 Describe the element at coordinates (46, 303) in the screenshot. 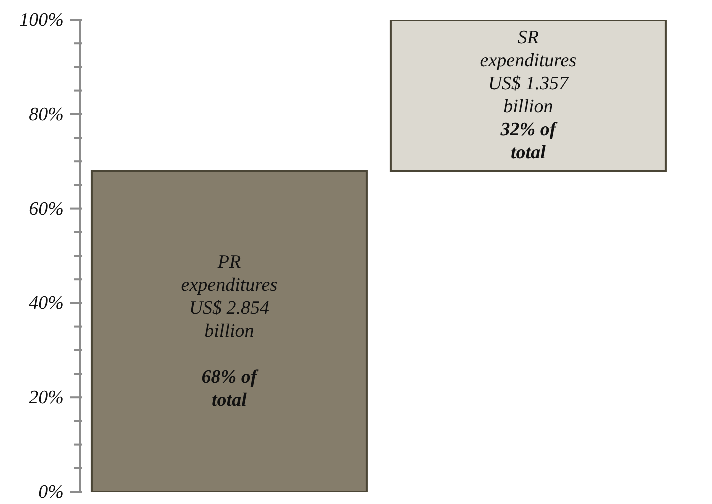

I see `y-tick-label: 40%` at that location.